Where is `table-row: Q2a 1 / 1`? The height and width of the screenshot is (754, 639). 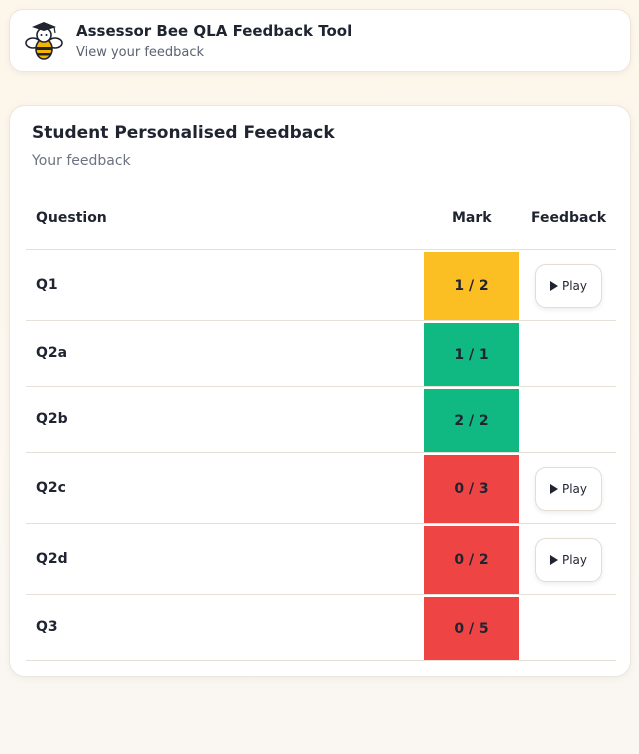
table-row: Q2a 1 / 1 is located at coordinates (321, 354).